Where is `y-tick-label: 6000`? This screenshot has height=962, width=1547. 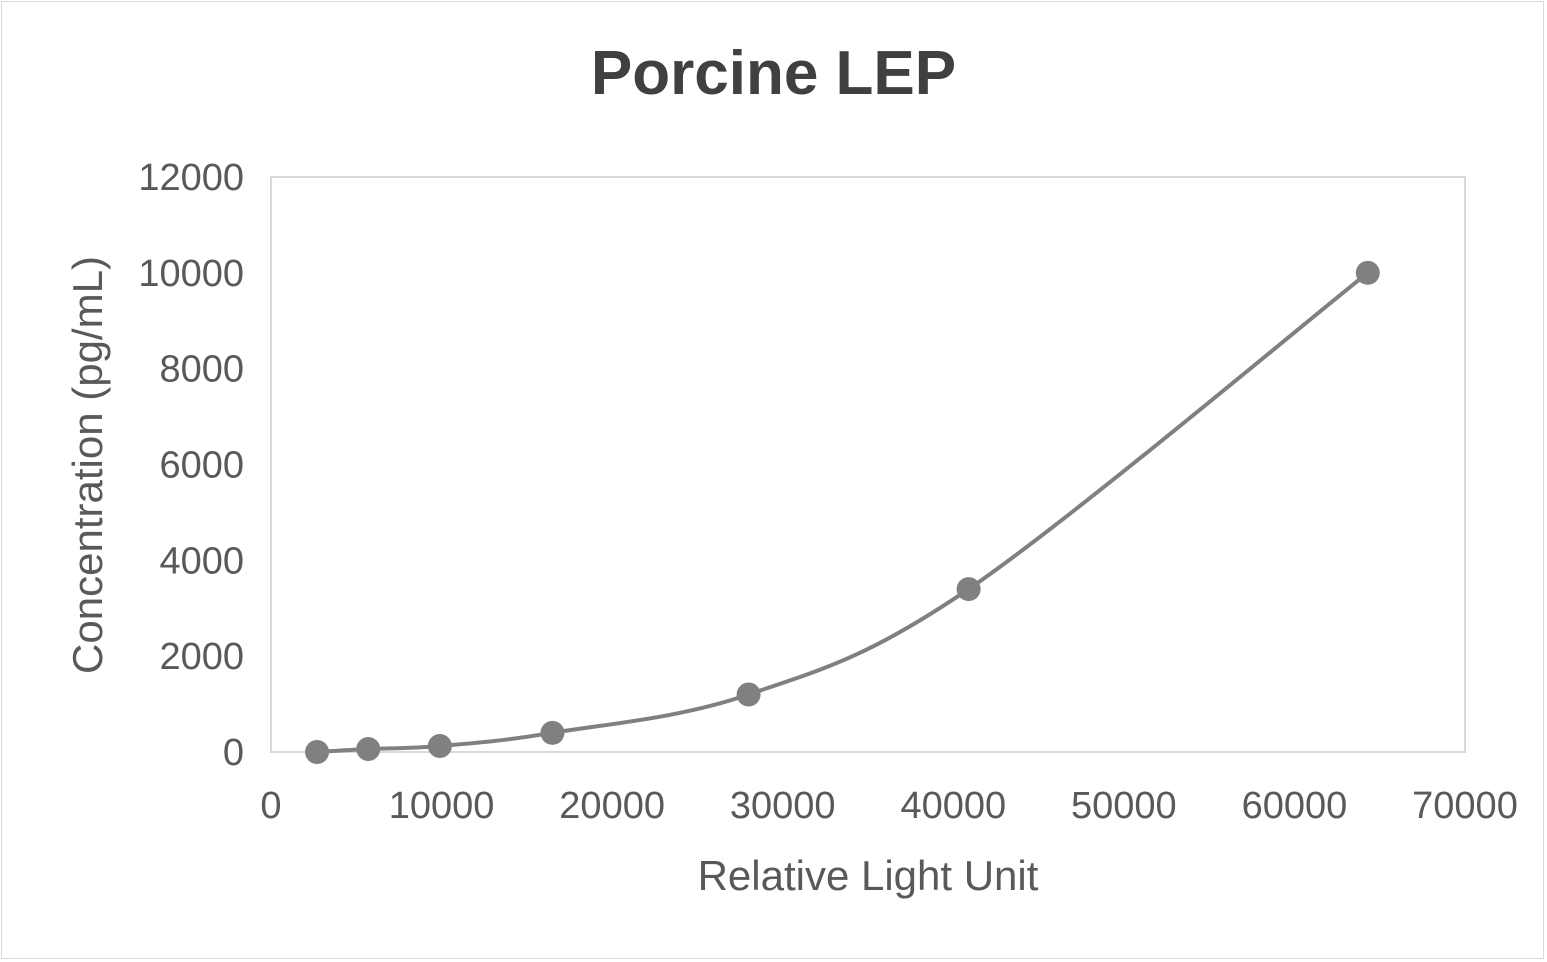
y-tick-label: 6000 is located at coordinates (201, 466).